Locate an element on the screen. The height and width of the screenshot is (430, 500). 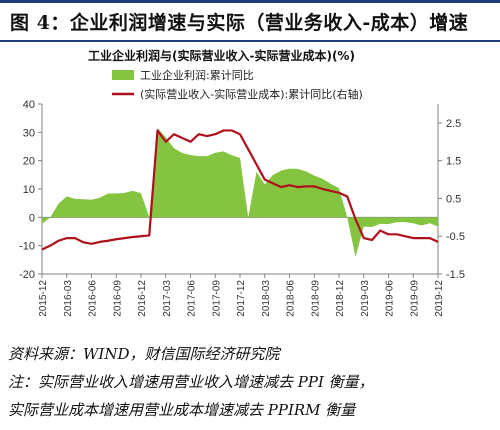
note-line-2: 实际营业成本增速用营业成本增速减去 PPIRM 衡量 is located at coordinates (182, 410).